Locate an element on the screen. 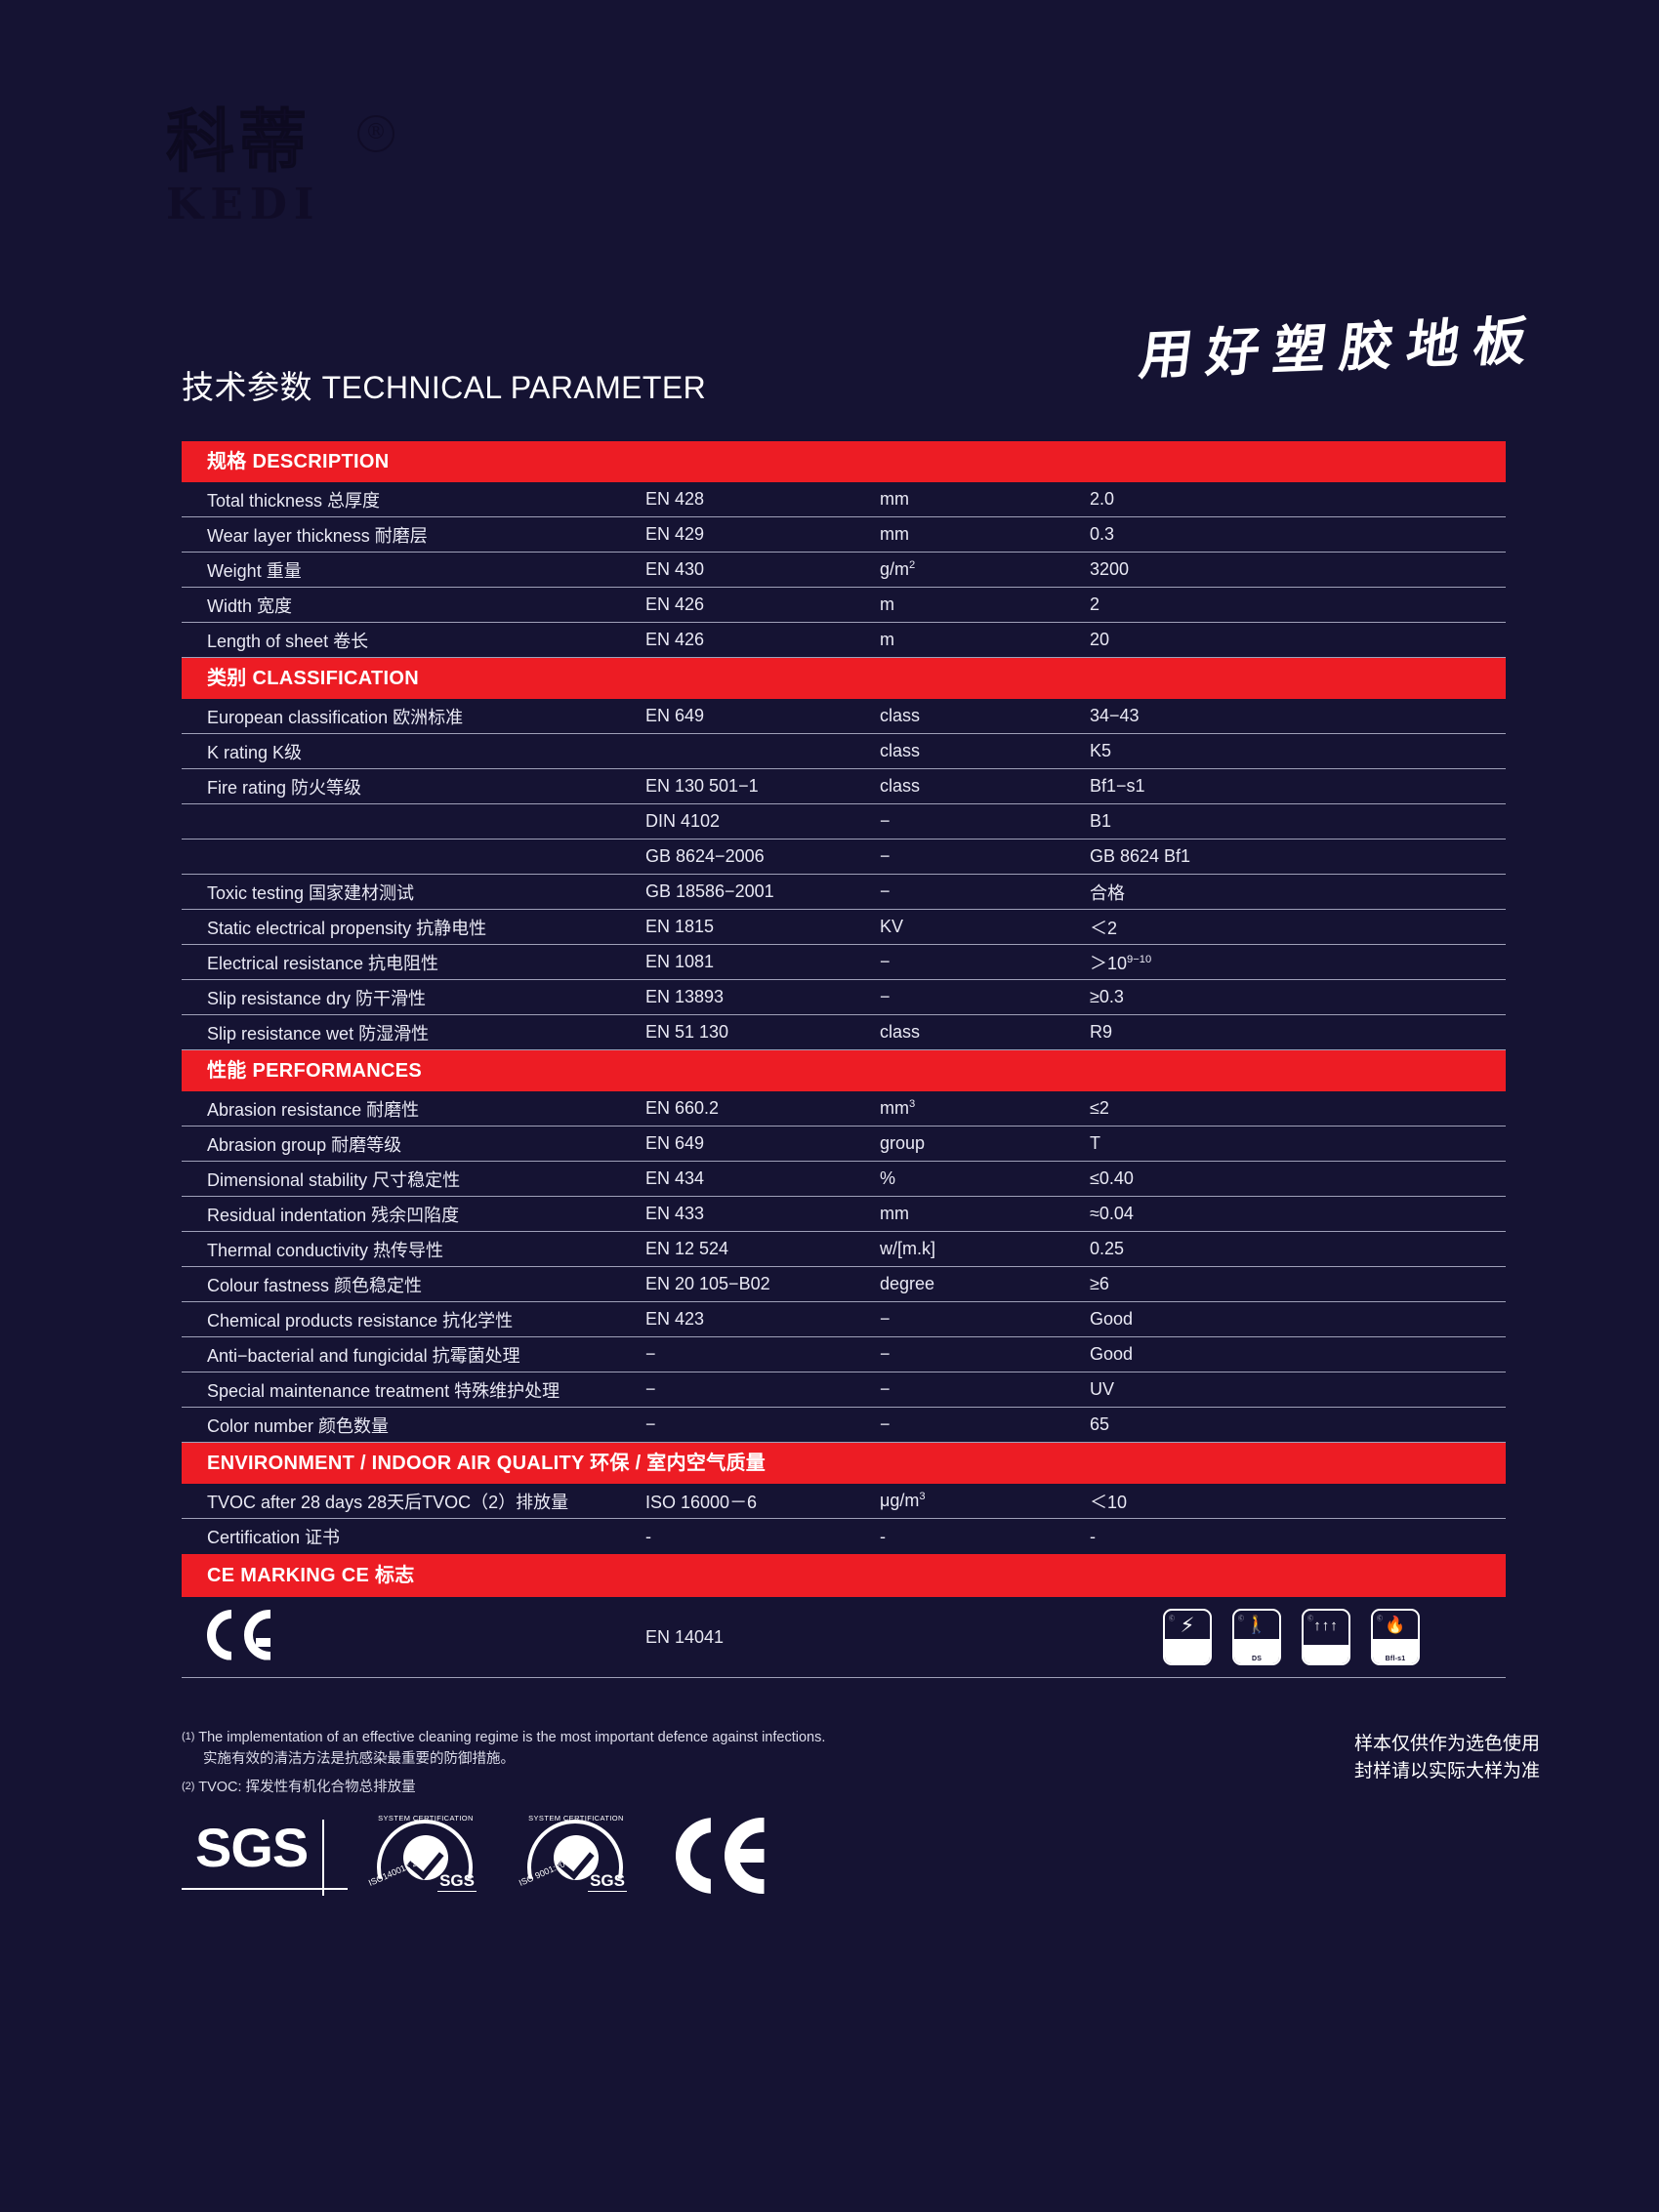 The width and height of the screenshot is (1659, 2212). table-row: Special maintenance treatment 特殊维护处理 − − UV is located at coordinates (844, 1390).